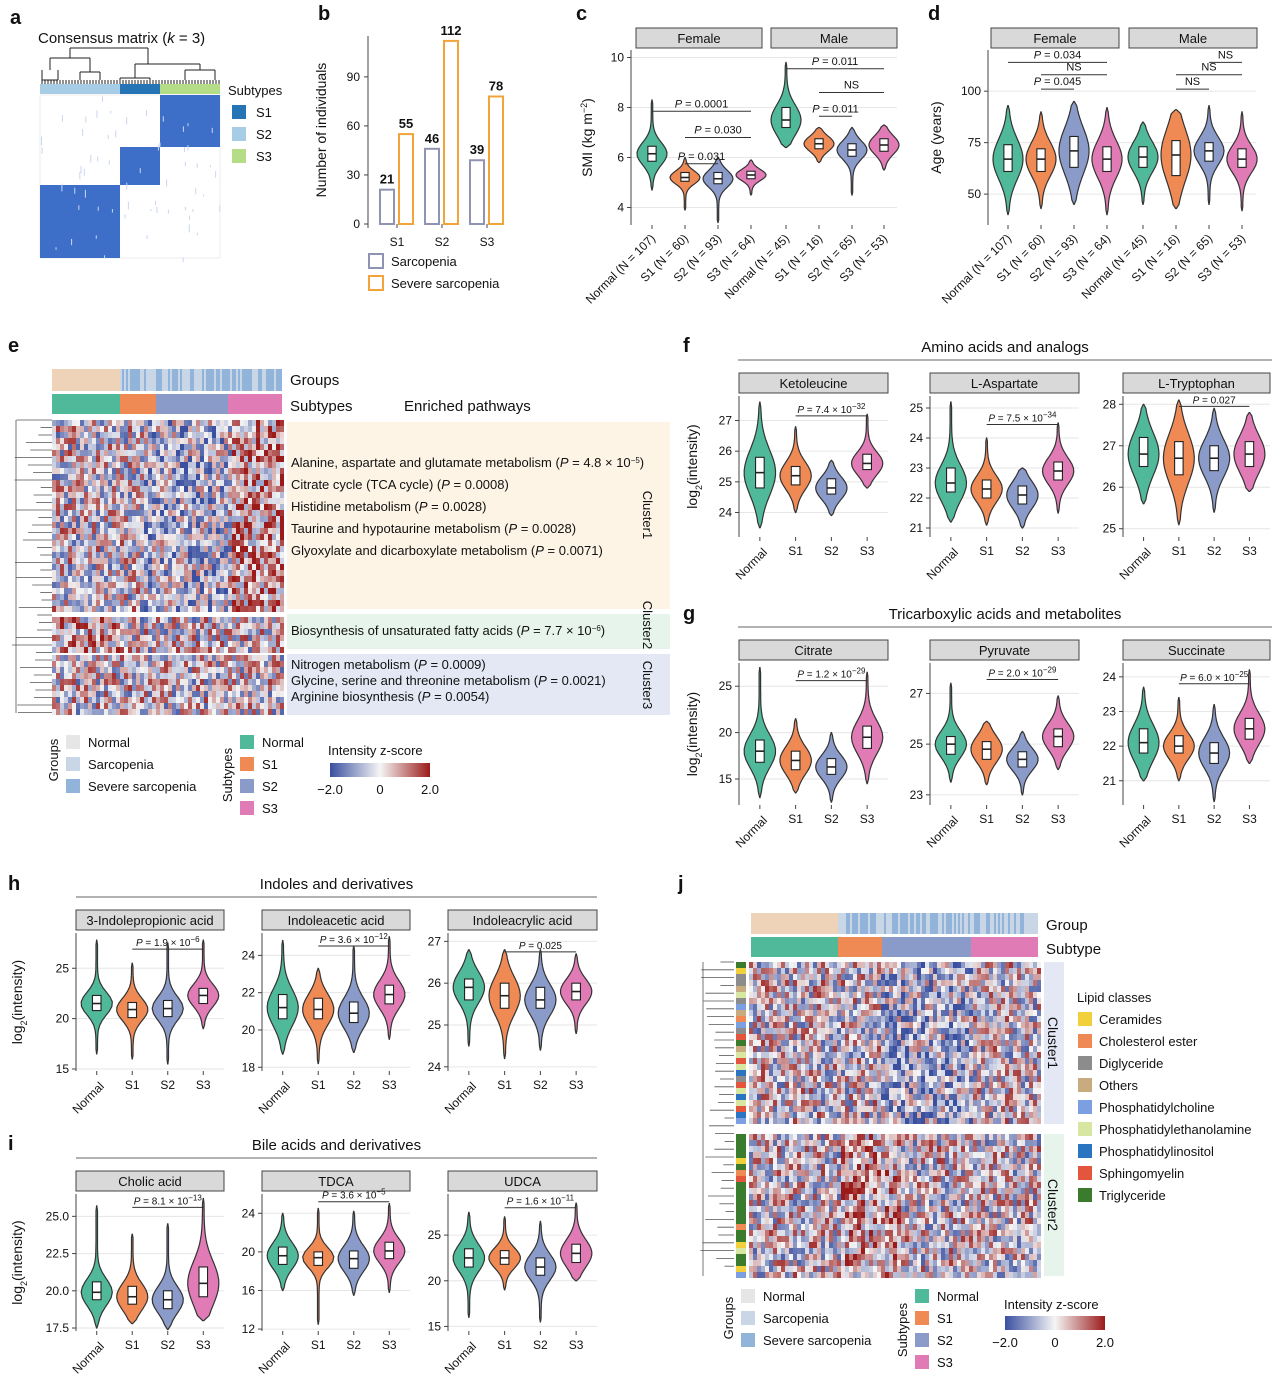 The height and width of the screenshot is (1389, 1280). What do you see at coordinates (379, 789) in the screenshot?
I see `zscore-tick-label: 0` at bounding box center [379, 789].